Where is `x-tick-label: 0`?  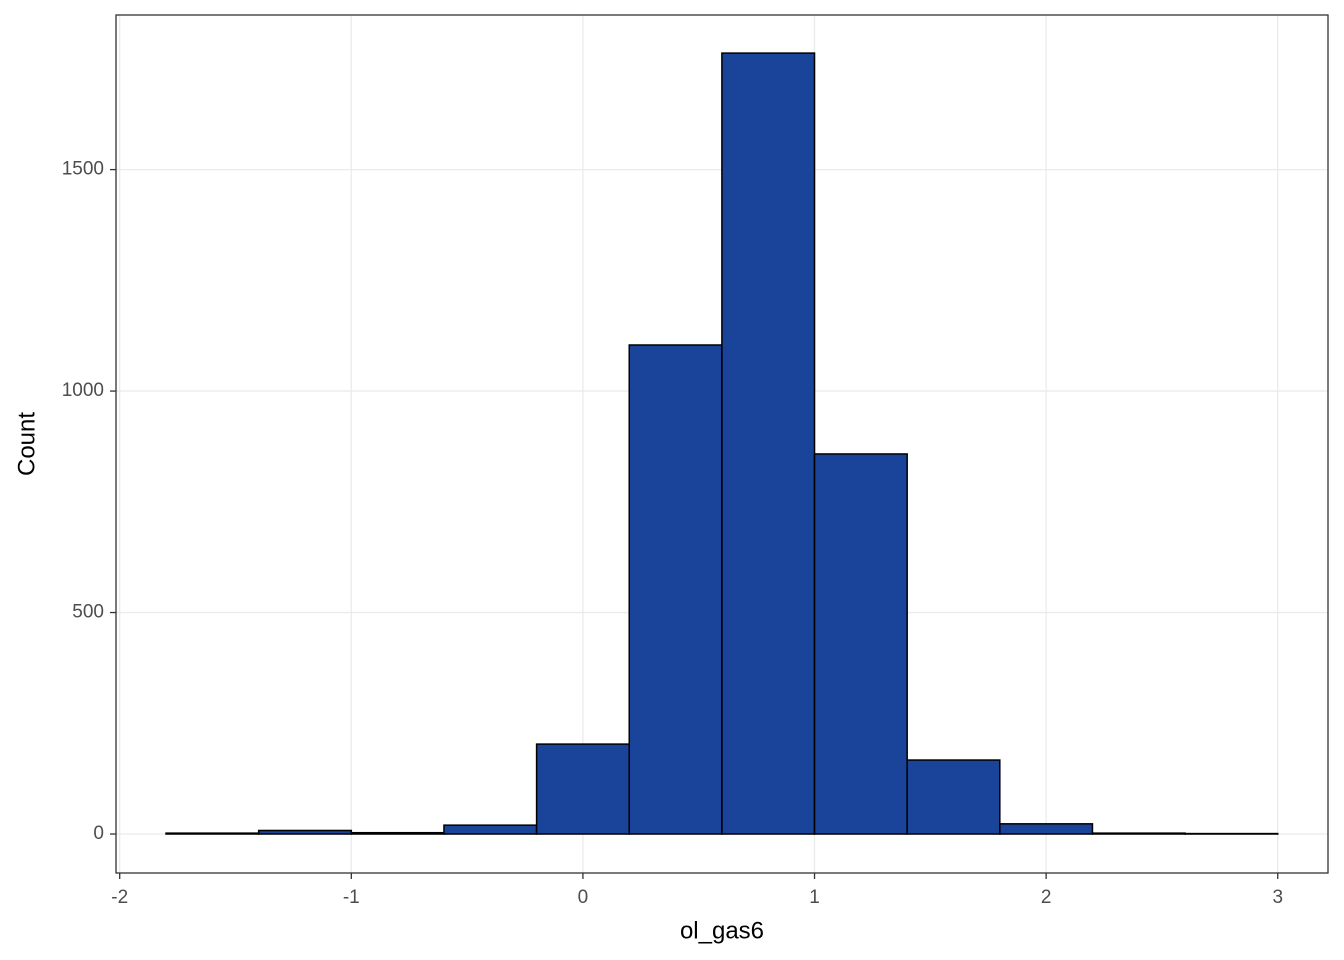 x-tick-label: 0 is located at coordinates (583, 897).